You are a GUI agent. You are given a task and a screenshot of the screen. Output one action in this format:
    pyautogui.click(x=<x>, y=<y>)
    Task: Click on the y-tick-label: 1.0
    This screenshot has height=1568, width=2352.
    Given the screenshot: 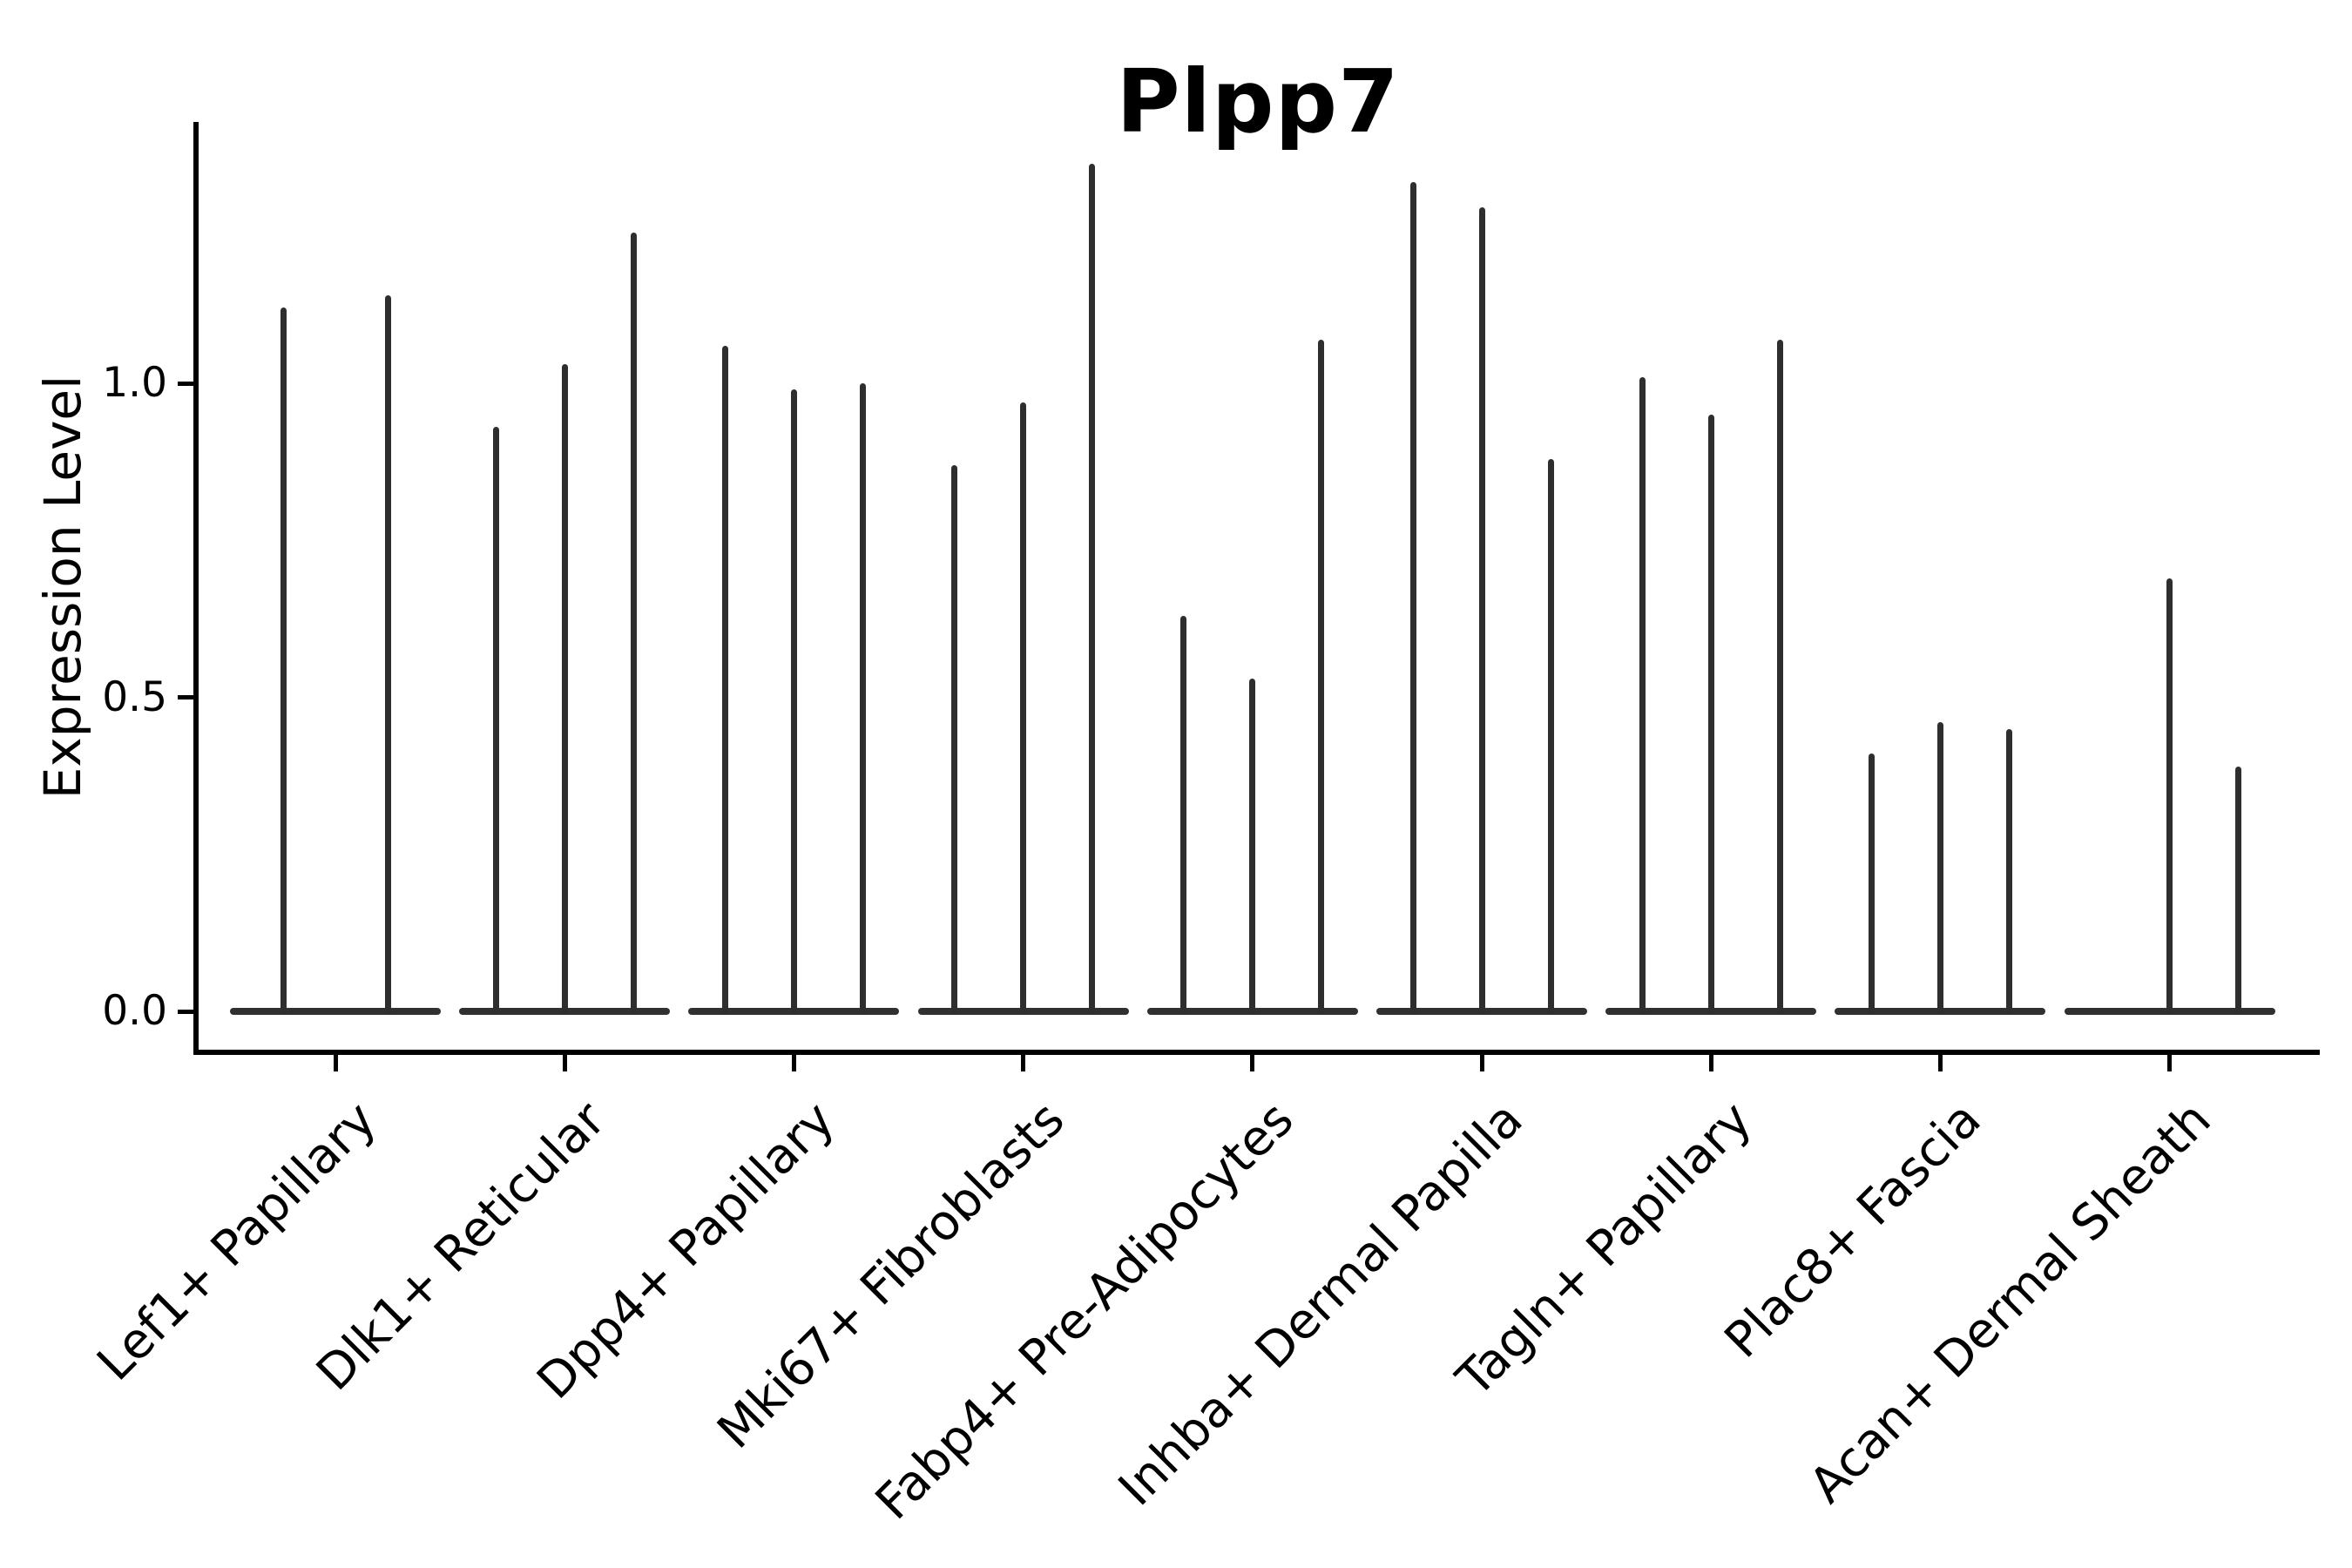 What is the action you would take?
    pyautogui.click(x=134, y=383)
    